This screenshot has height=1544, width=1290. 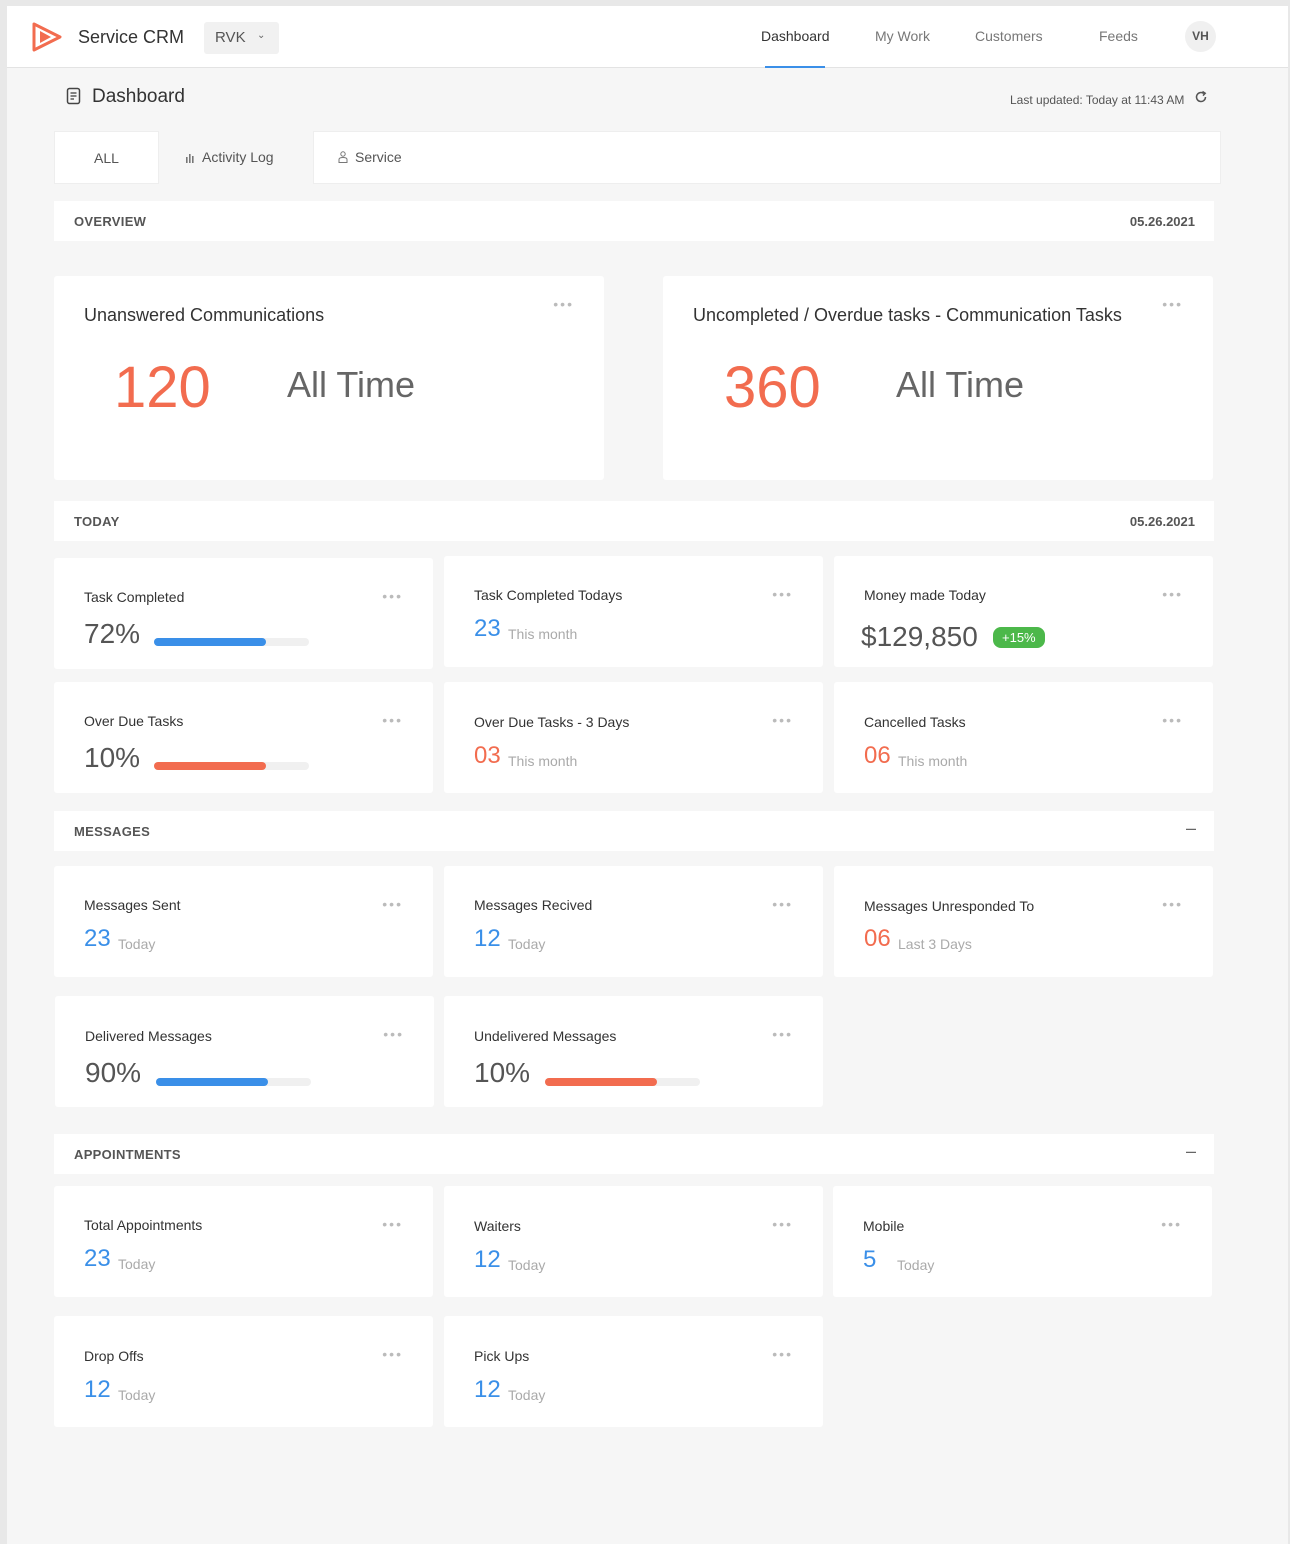 I want to click on store-selector: RVK ⌄, so click(x=241, y=38).